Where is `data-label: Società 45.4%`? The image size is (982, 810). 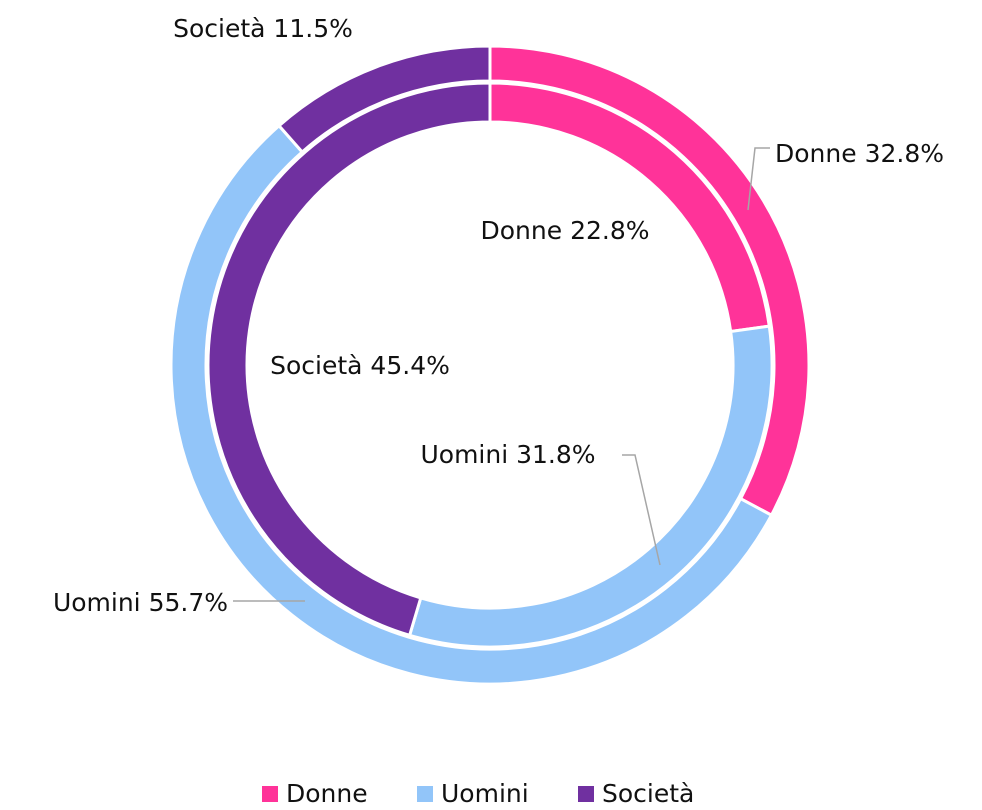 data-label: Società 45.4% is located at coordinates (360, 365).